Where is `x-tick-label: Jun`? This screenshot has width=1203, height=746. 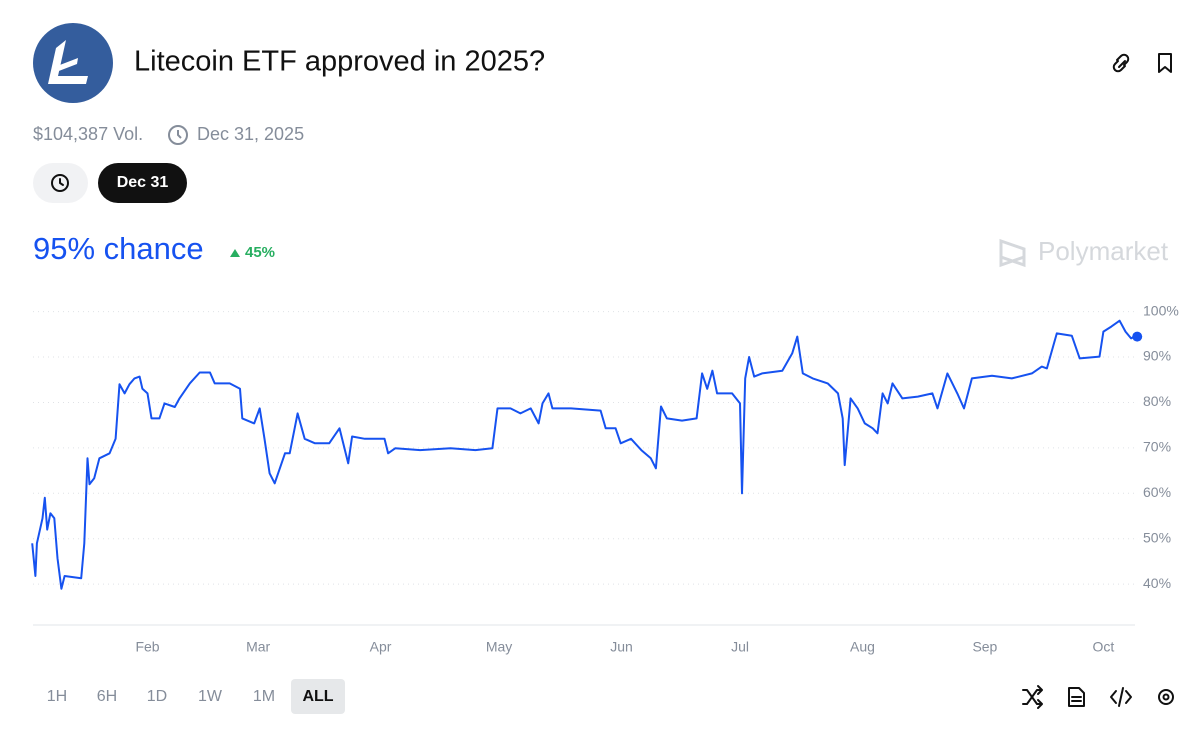 x-tick-label: Jun is located at coordinates (621, 647).